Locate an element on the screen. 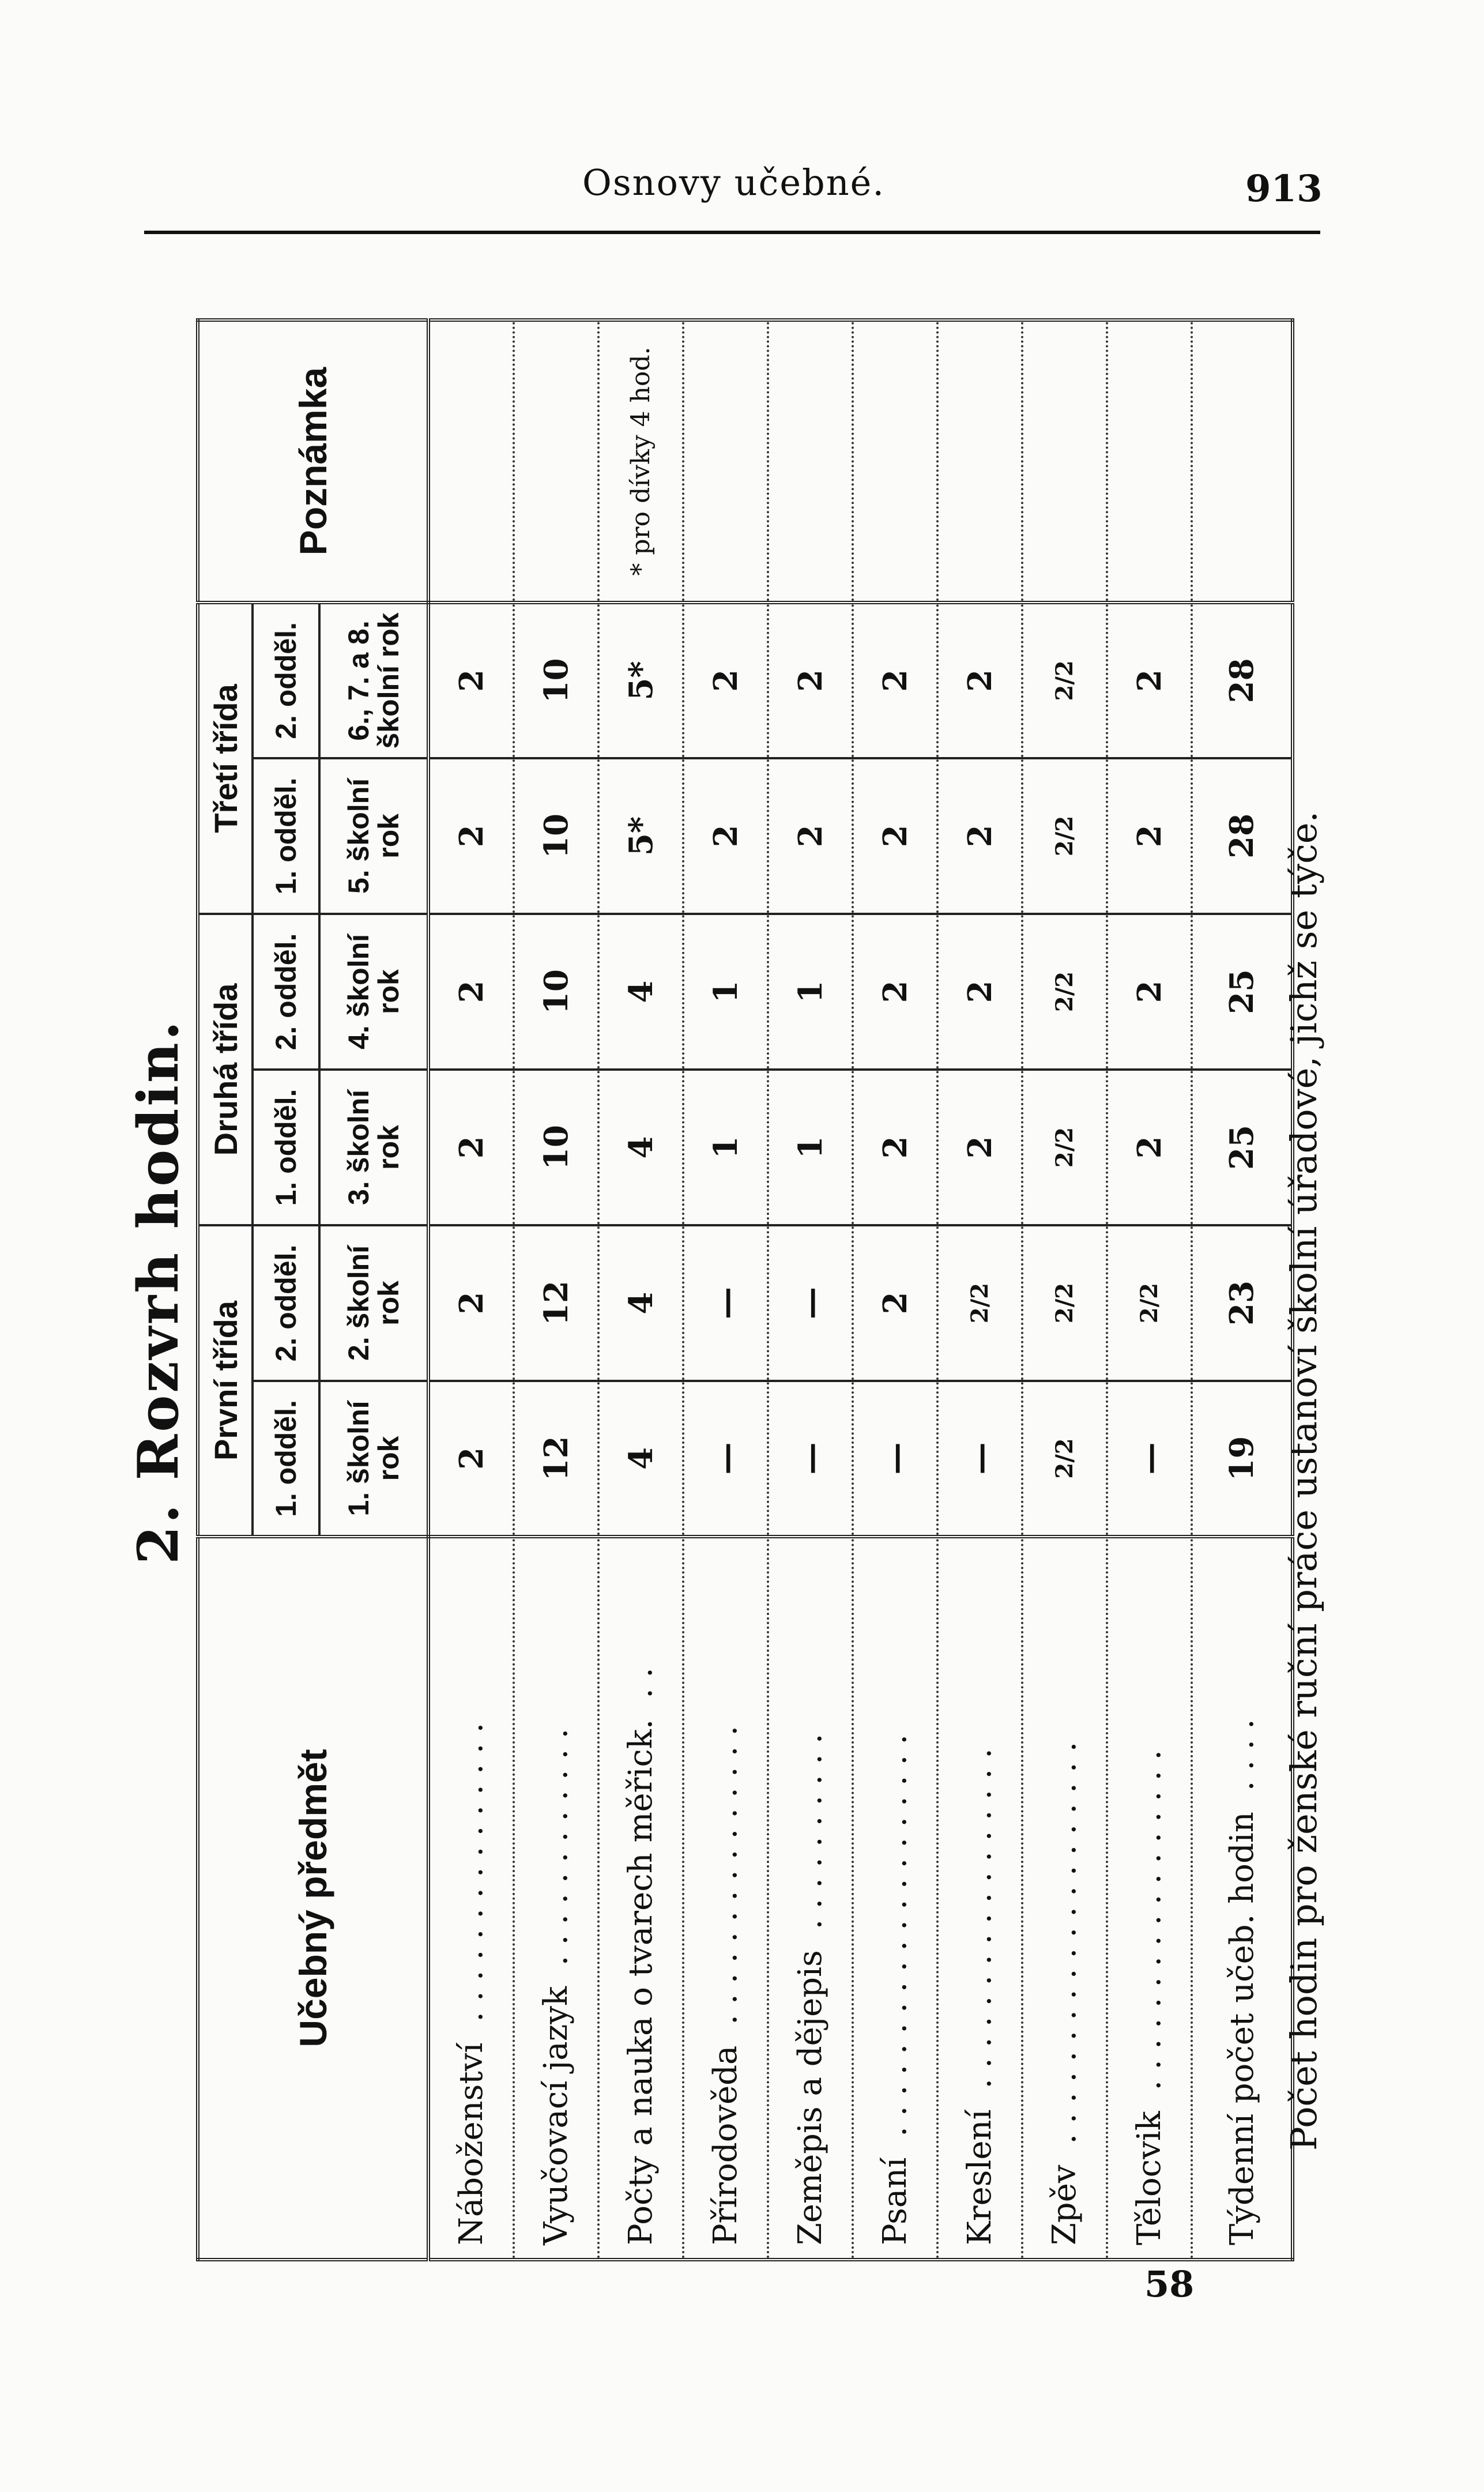 The image size is (1484, 2492). school-year-header: 1. školní rok is located at coordinates (373, 1459).